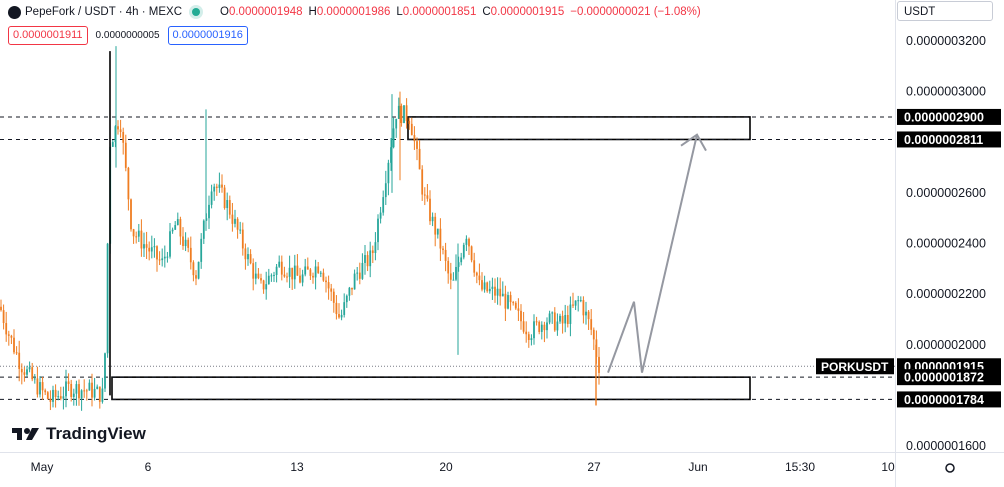 The height and width of the screenshot is (487, 1004). I want to click on price-label-text: 0.0000002811, so click(943, 140).